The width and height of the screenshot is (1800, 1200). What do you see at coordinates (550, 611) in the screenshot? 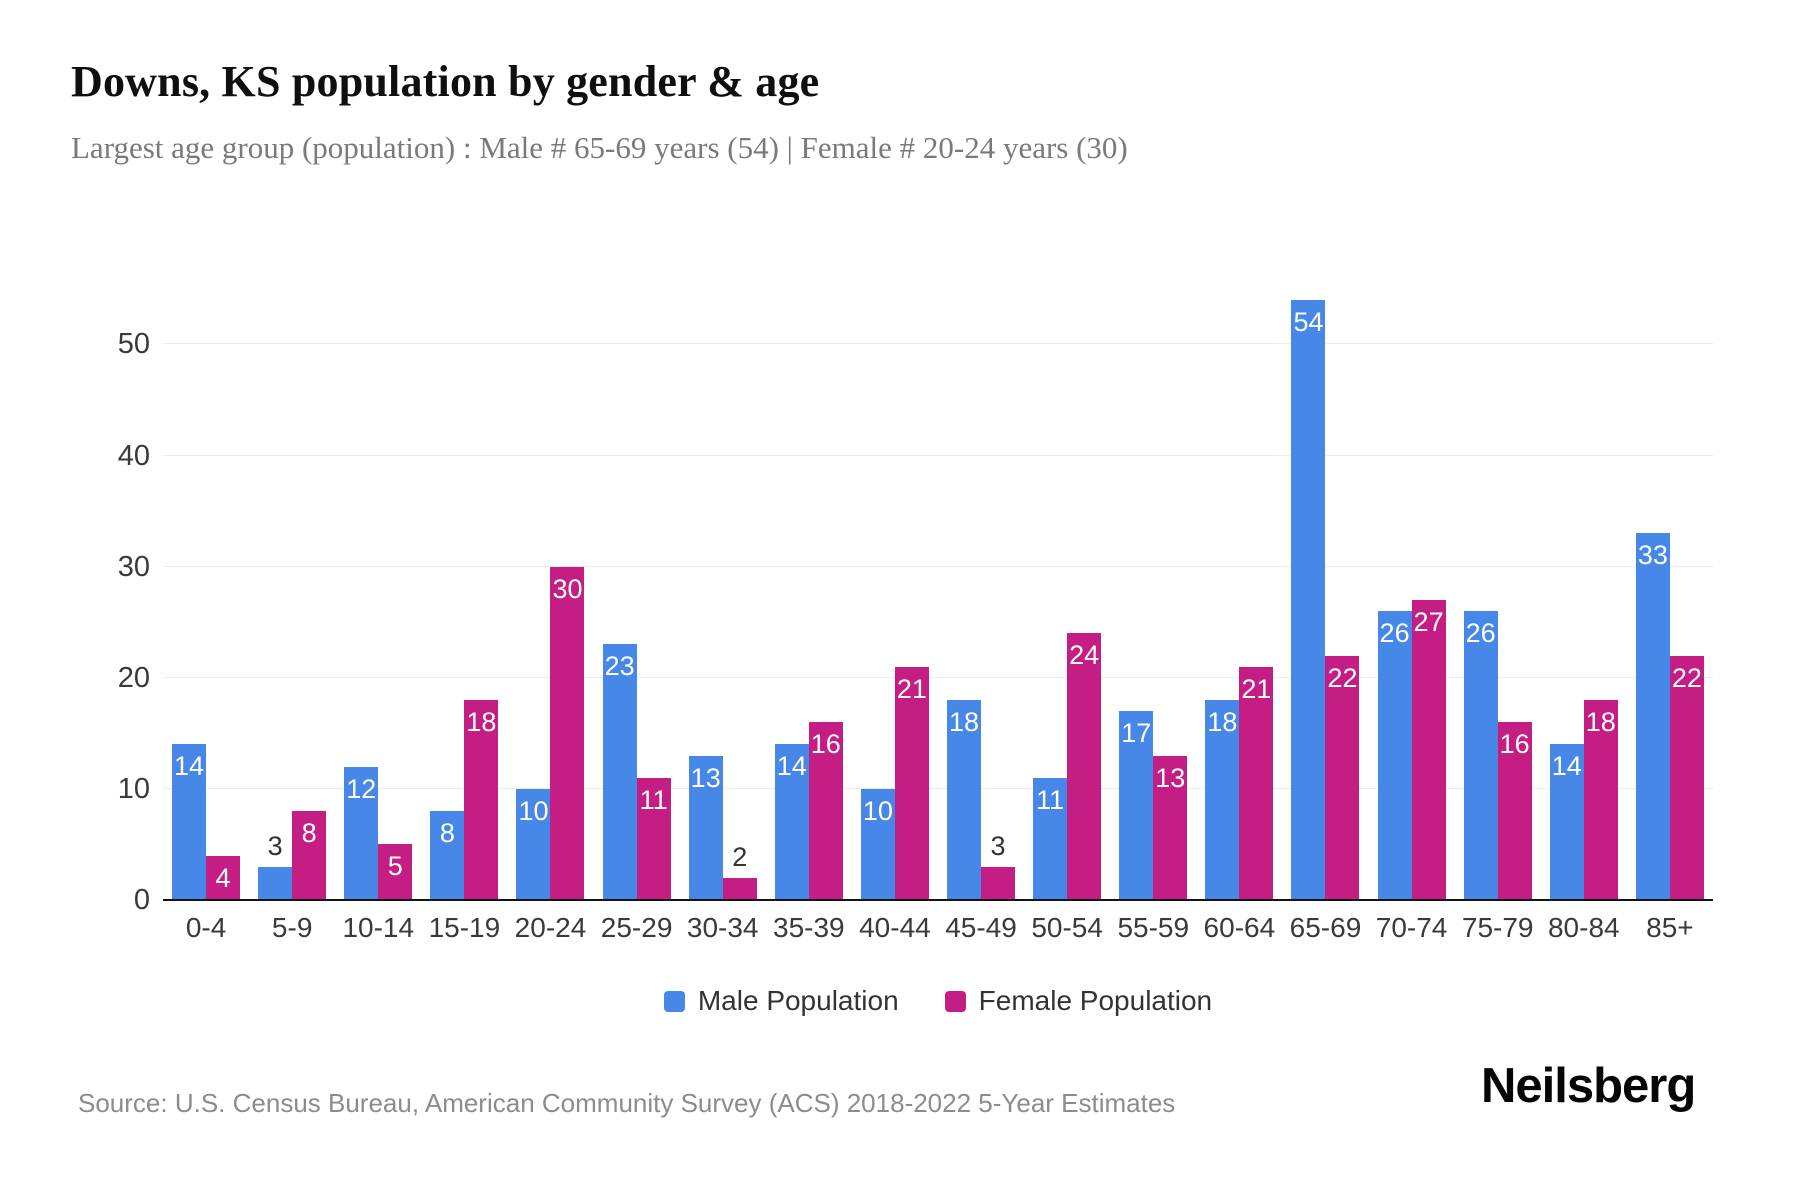
I see `bar-group: 10 30 20-24` at bounding box center [550, 611].